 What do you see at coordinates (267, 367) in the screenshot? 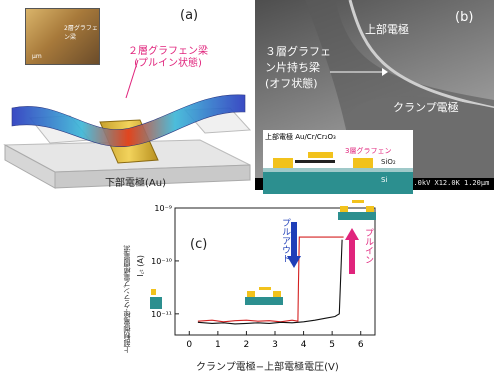
I see `chart-x-label: クランプ電極−上部電極電圧(V)` at bounding box center [267, 367].